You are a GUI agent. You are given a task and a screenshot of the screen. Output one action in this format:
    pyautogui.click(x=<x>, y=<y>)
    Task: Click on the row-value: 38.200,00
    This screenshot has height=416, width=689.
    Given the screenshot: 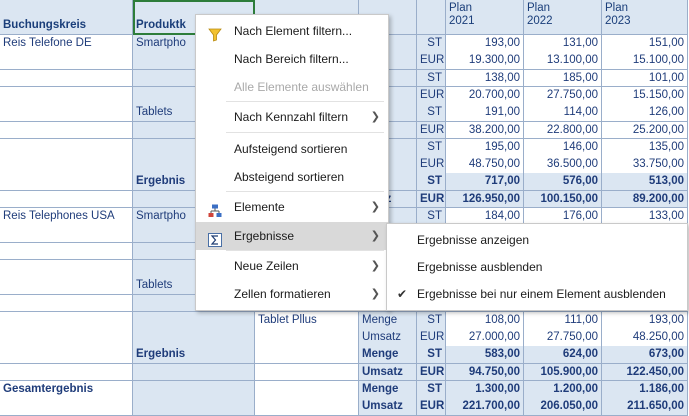 What is the action you would take?
    pyautogui.click(x=485, y=130)
    